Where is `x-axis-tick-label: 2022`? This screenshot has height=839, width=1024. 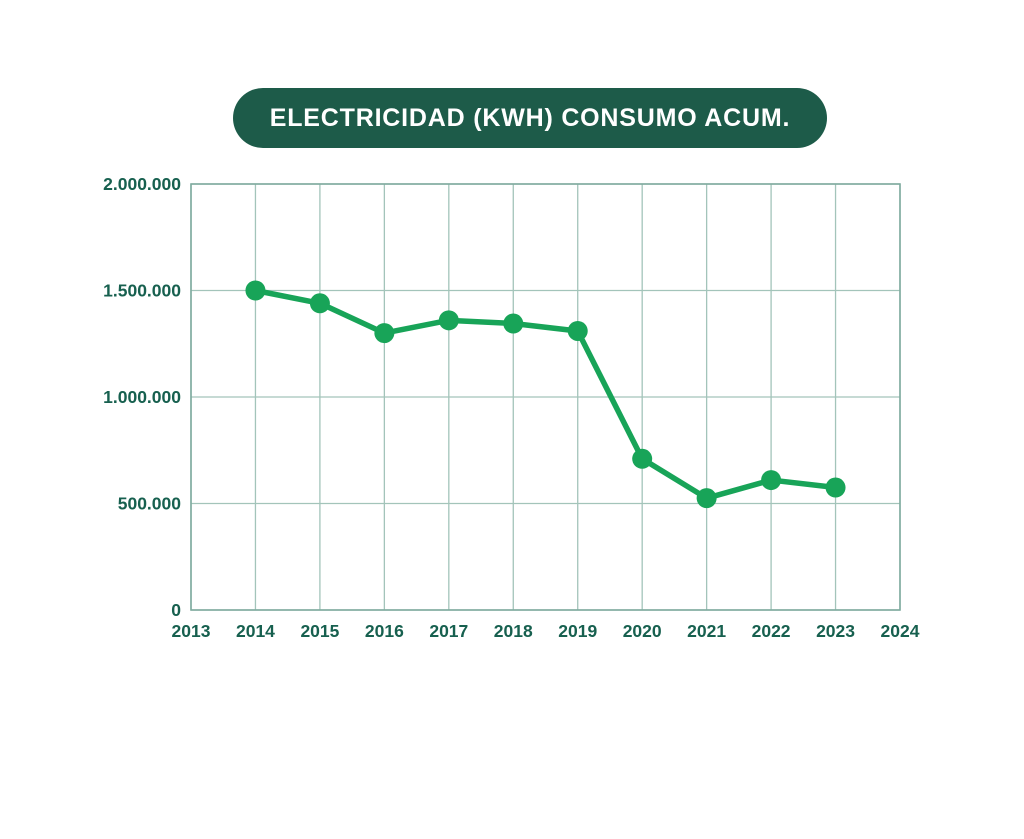
x-axis-tick-label: 2022 is located at coordinates (771, 631).